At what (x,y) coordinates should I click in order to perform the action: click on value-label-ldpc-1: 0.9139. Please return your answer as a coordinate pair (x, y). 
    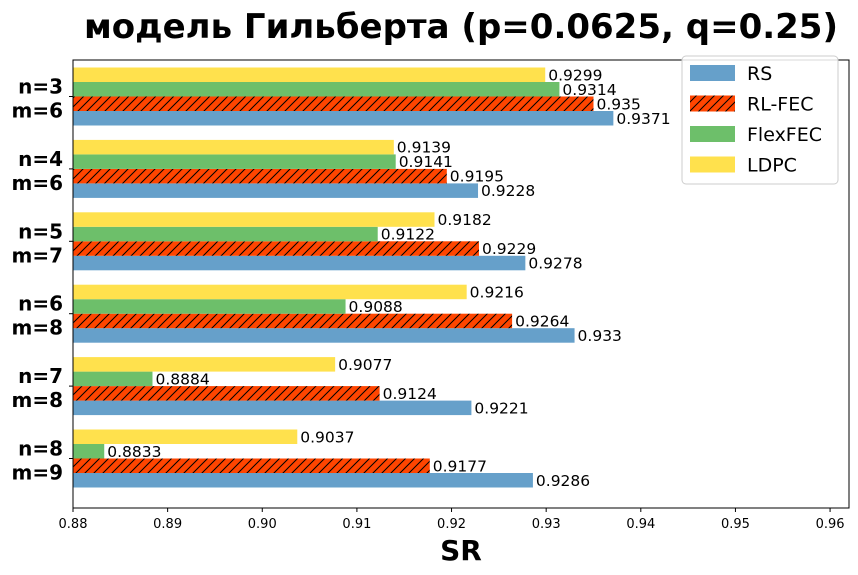
    Looking at the image, I should click on (424, 148).